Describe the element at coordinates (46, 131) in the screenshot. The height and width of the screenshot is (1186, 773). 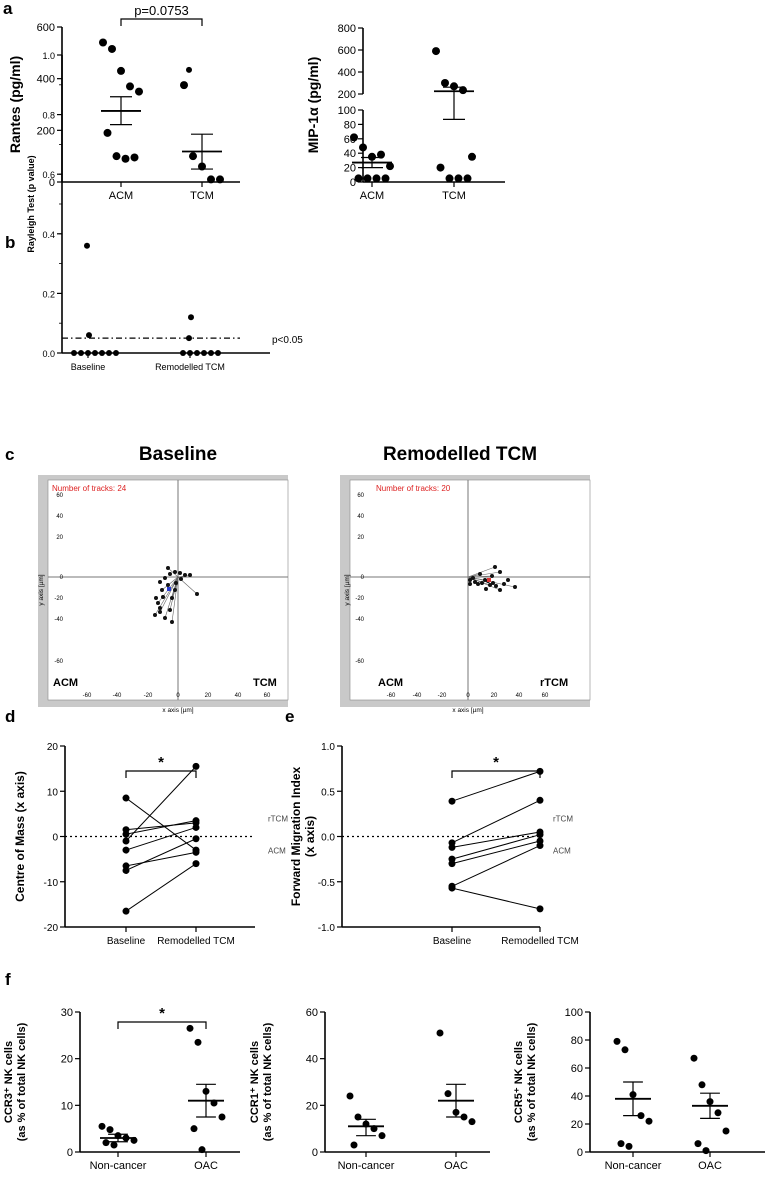
I see `y-tick-label: 200` at that location.